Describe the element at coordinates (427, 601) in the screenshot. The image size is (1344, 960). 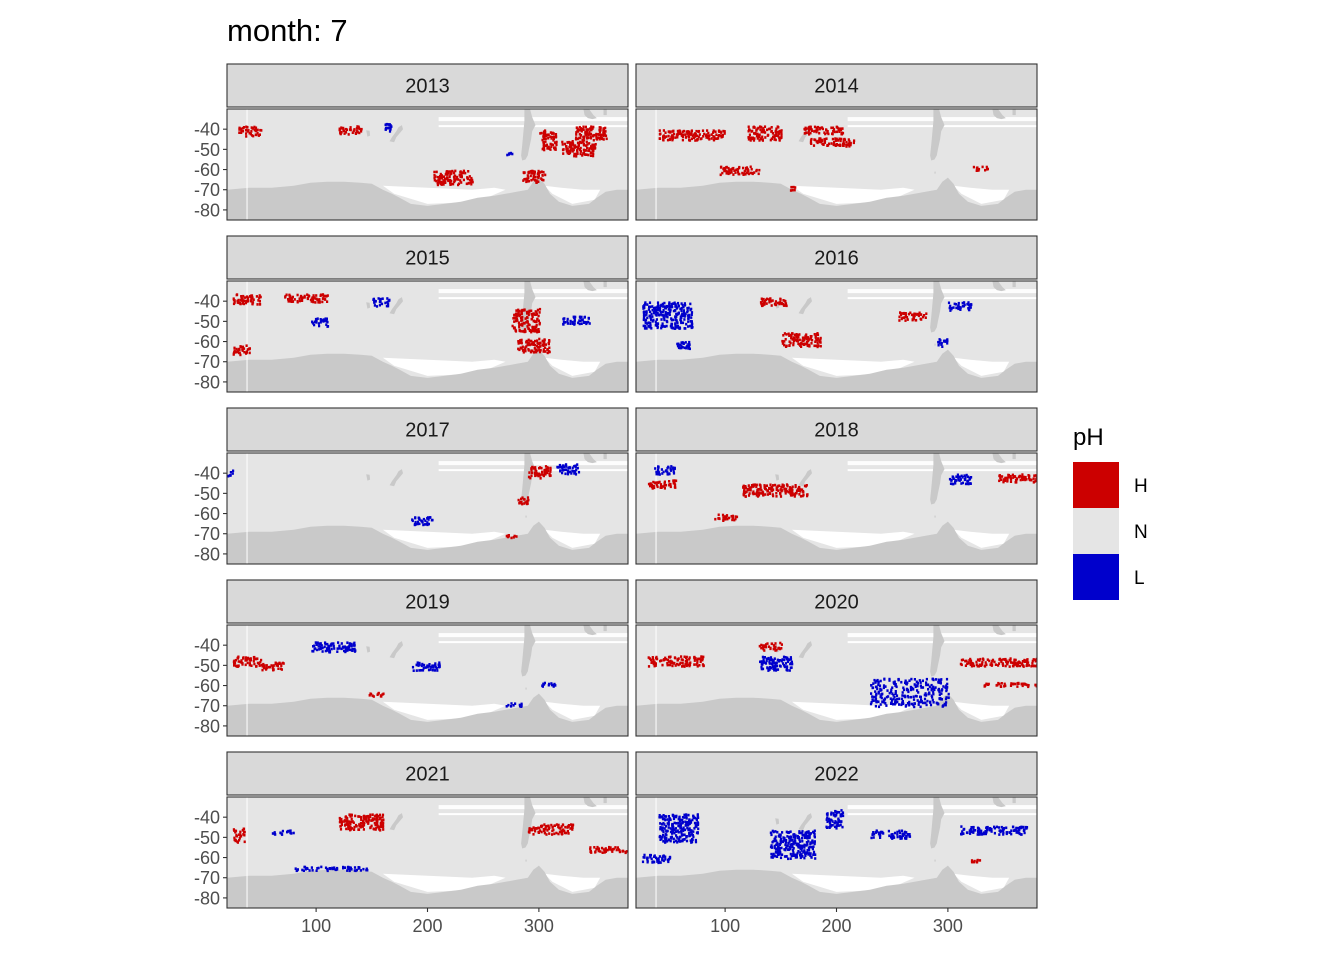
I see `facet-strip` at that location.